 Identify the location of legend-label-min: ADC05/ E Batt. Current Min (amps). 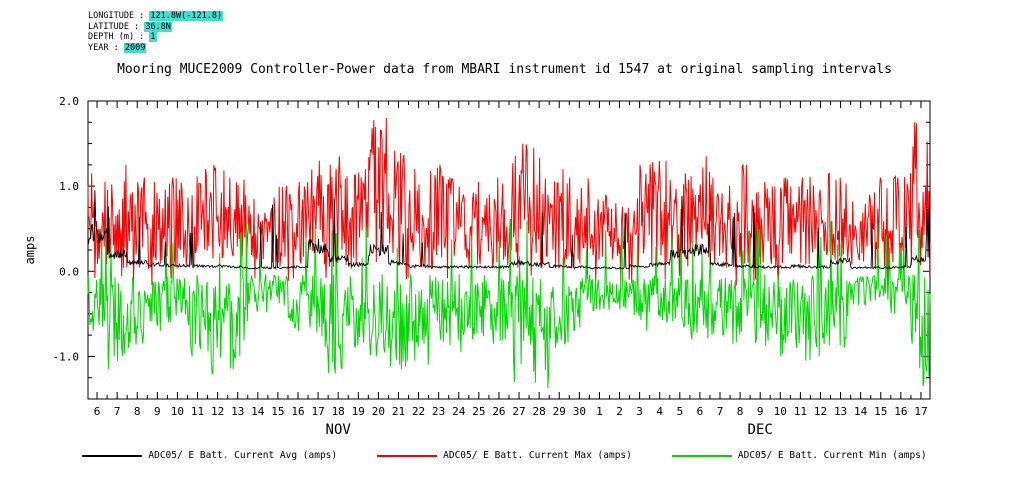
(832, 455).